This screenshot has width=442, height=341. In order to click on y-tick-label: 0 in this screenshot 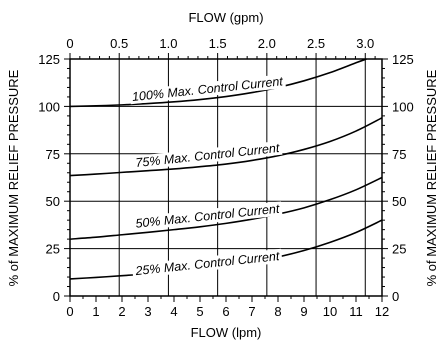, I will do `click(56, 296)`.